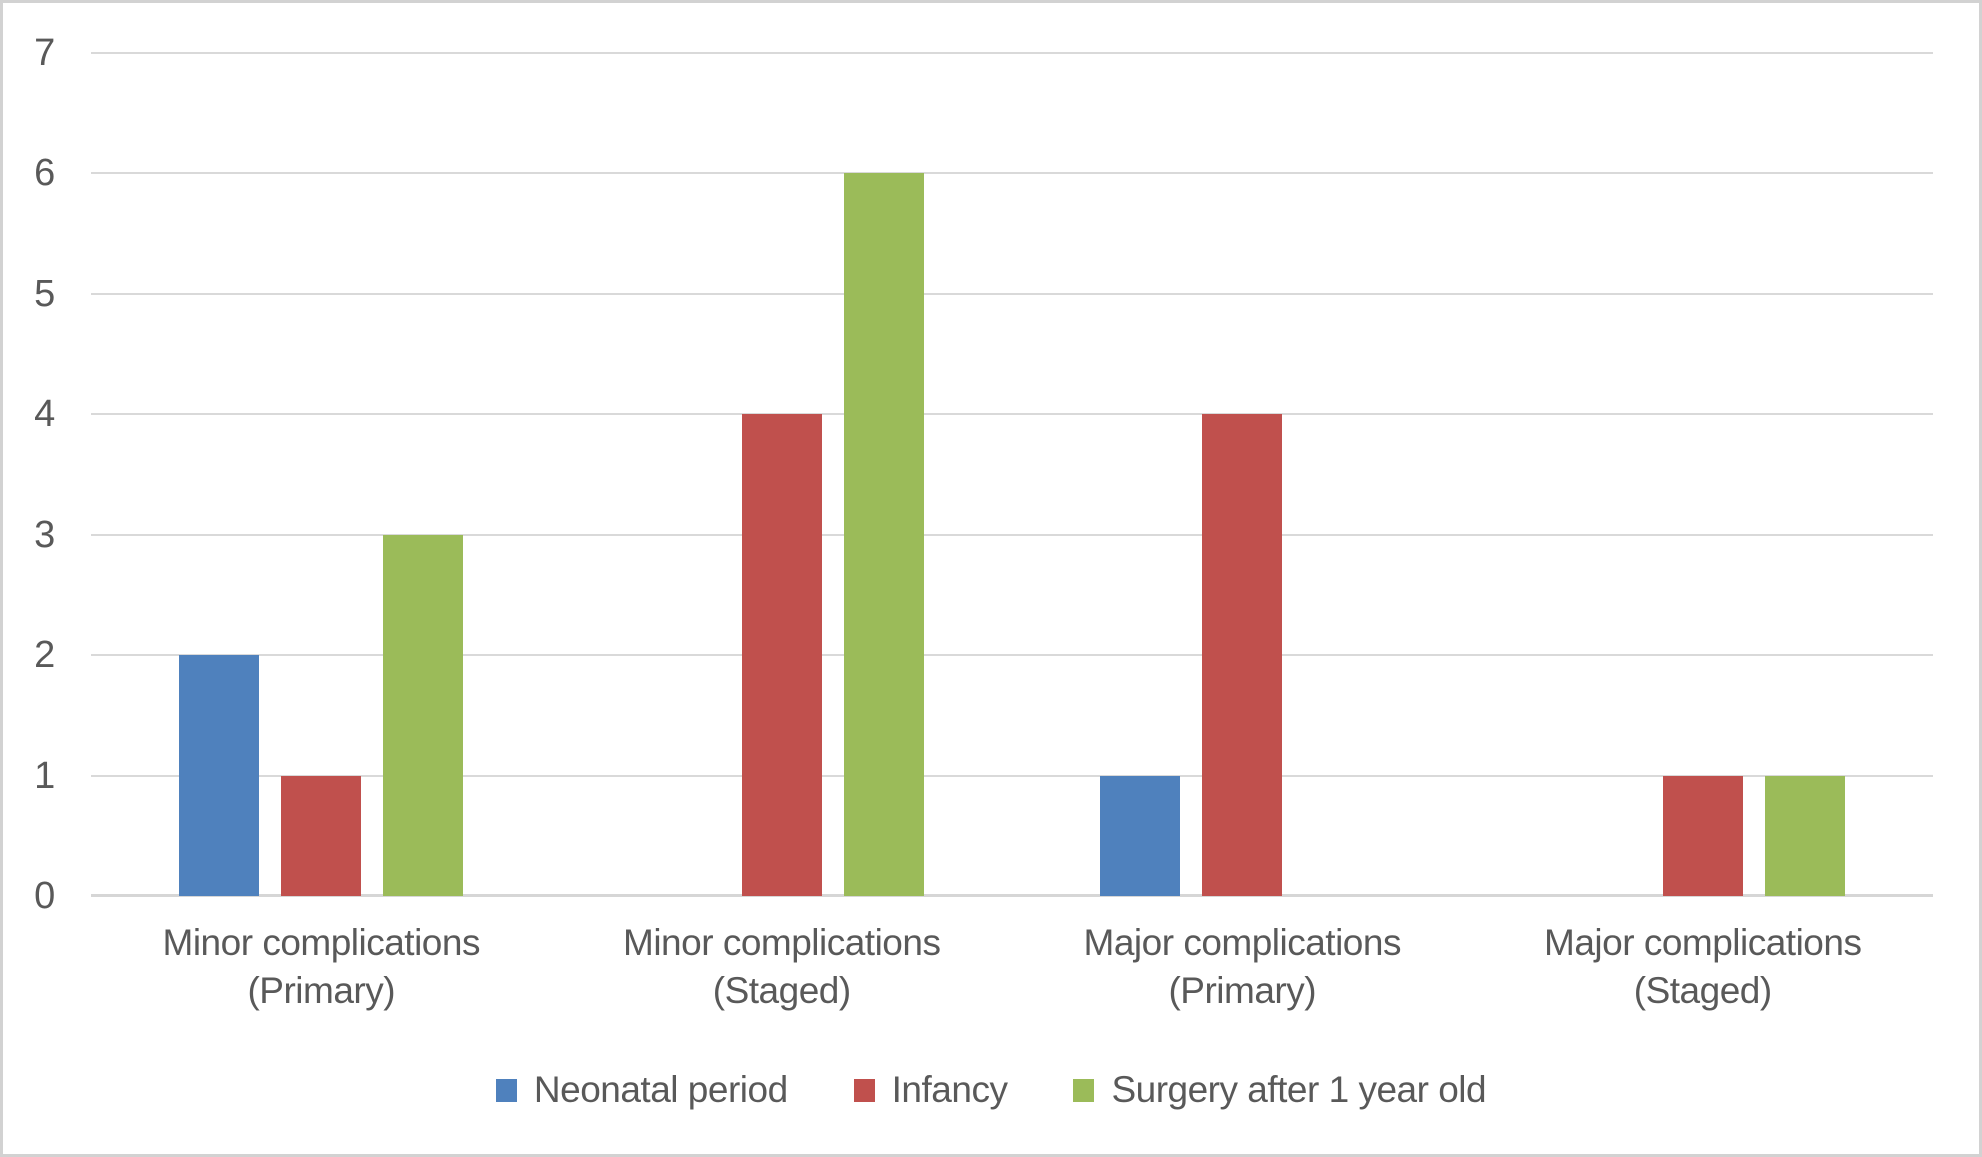  Describe the element at coordinates (44, 775) in the screenshot. I see `y-tick-label: 1` at that location.